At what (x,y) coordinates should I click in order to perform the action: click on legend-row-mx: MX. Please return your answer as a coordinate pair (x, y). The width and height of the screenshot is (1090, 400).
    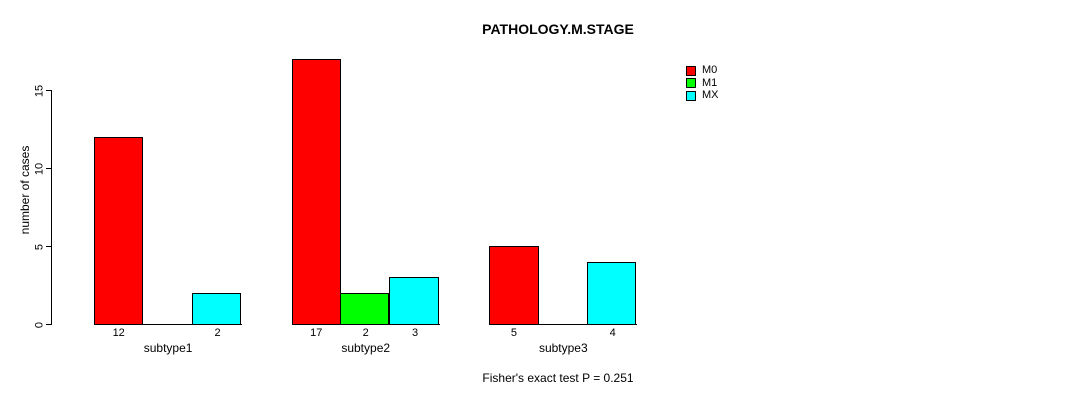
    Looking at the image, I should click on (702, 95).